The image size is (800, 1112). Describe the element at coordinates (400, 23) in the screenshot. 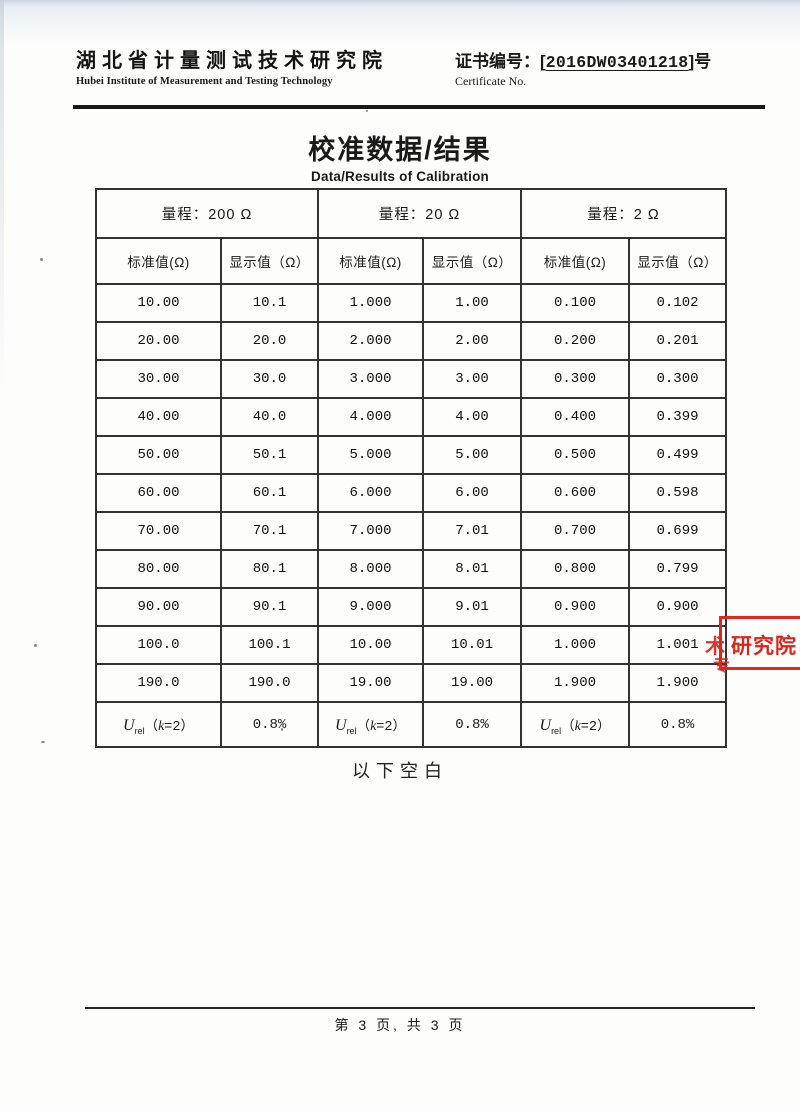

I see `scan-gradient-artifact` at that location.